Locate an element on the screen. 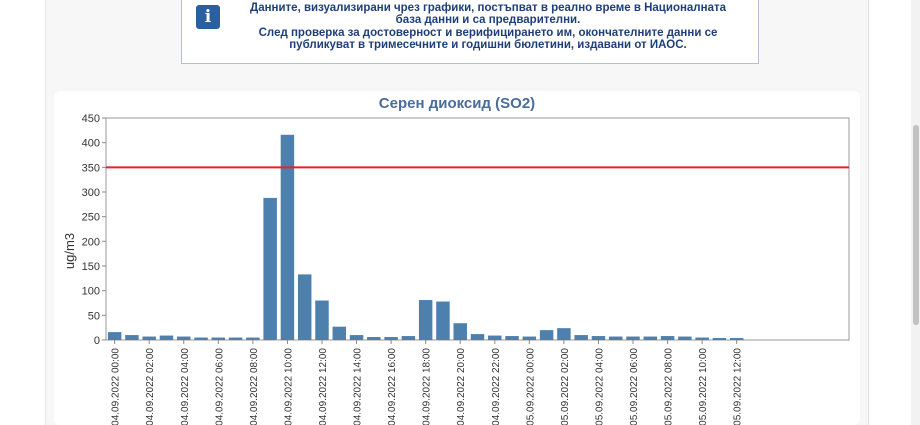 The width and height of the screenshot is (920, 425). notice-line: база данни и са предварителни. is located at coordinates (488, 20).